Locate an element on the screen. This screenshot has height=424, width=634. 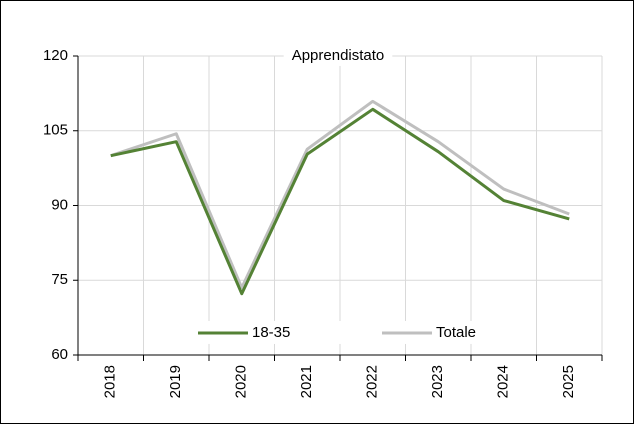
legend-bg is located at coordinates (337, 332).